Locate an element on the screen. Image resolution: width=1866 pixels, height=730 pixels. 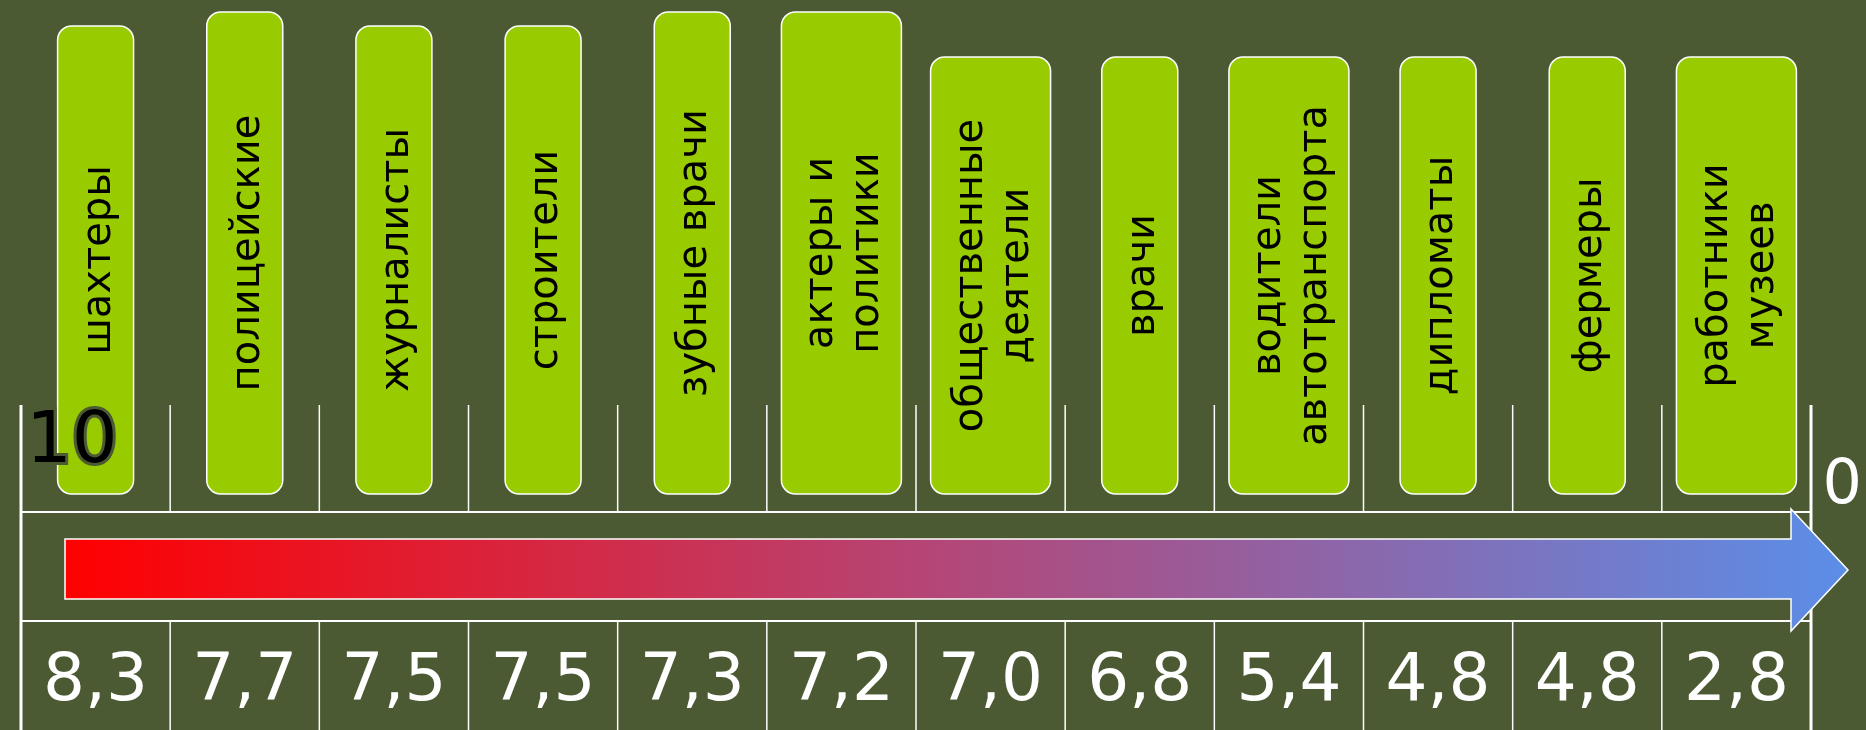
data-label: 7,0 is located at coordinates (991, 677).